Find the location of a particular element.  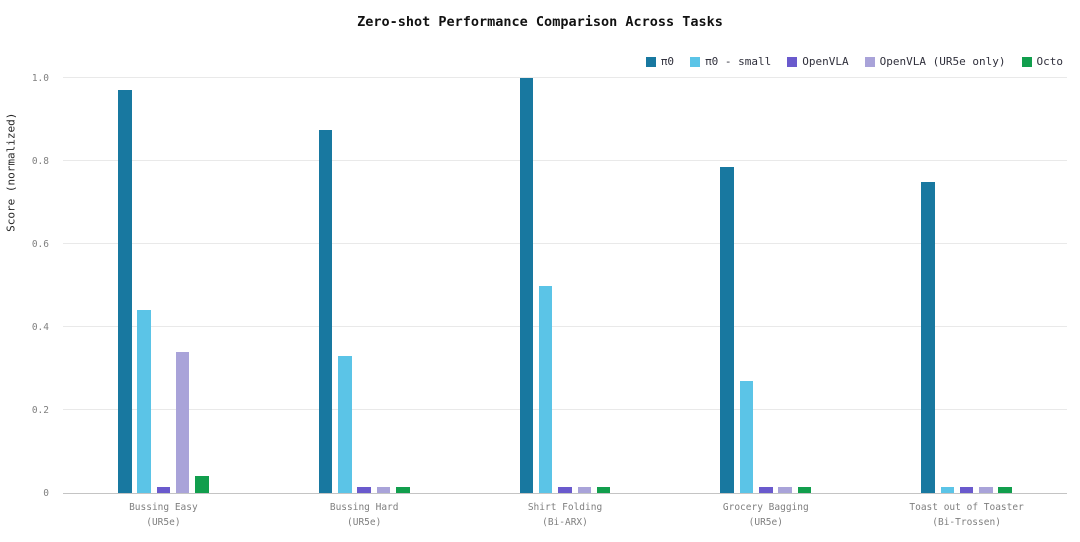

legend-item: OpenVLA is located at coordinates (818, 61).